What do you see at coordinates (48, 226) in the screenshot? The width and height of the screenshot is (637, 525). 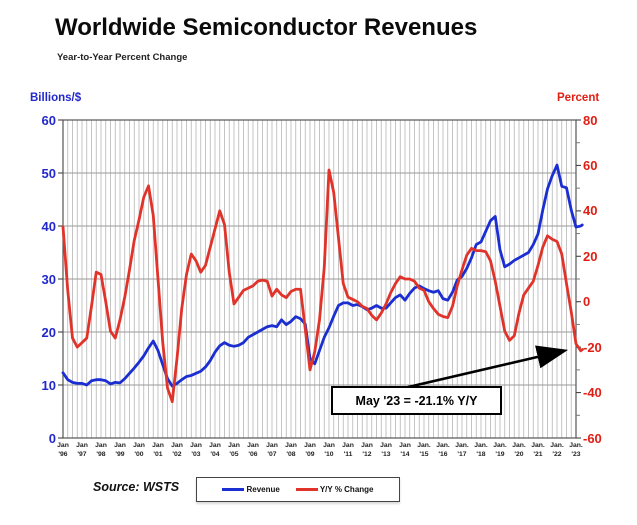 I see `left-axis-tick-40: 40` at bounding box center [48, 226].